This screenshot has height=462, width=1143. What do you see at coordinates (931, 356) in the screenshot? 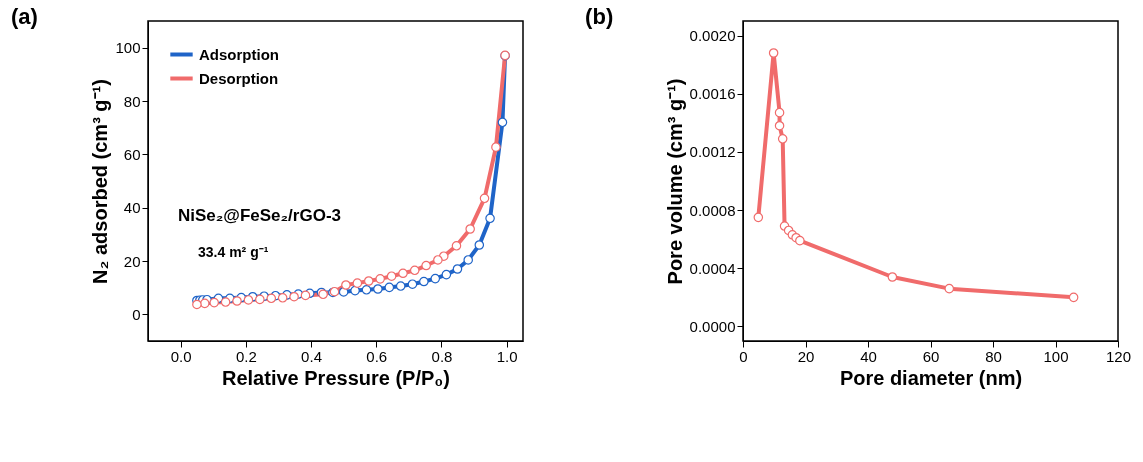
I see `x-tick-label: 60` at bounding box center [931, 356].